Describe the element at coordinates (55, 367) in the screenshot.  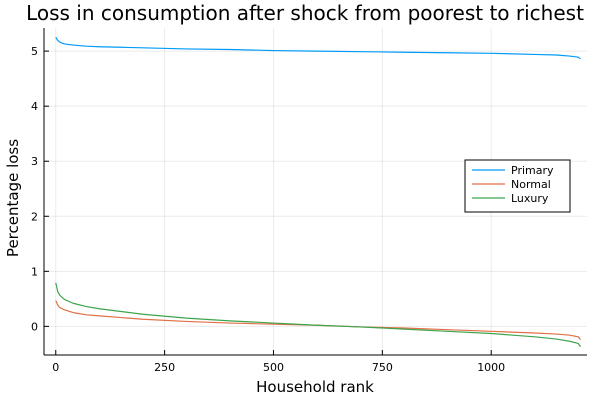
I see `x-tick-label: 0` at that location.